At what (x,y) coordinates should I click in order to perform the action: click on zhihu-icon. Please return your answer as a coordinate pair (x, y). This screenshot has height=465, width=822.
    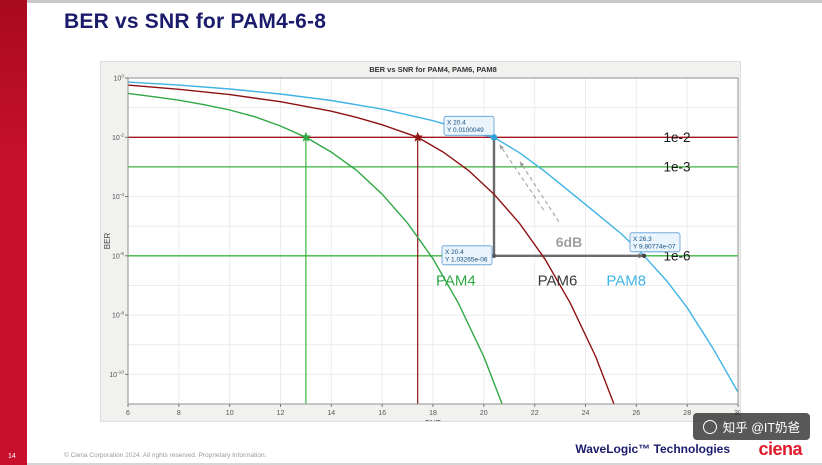
    Looking at the image, I should click on (709, 426).